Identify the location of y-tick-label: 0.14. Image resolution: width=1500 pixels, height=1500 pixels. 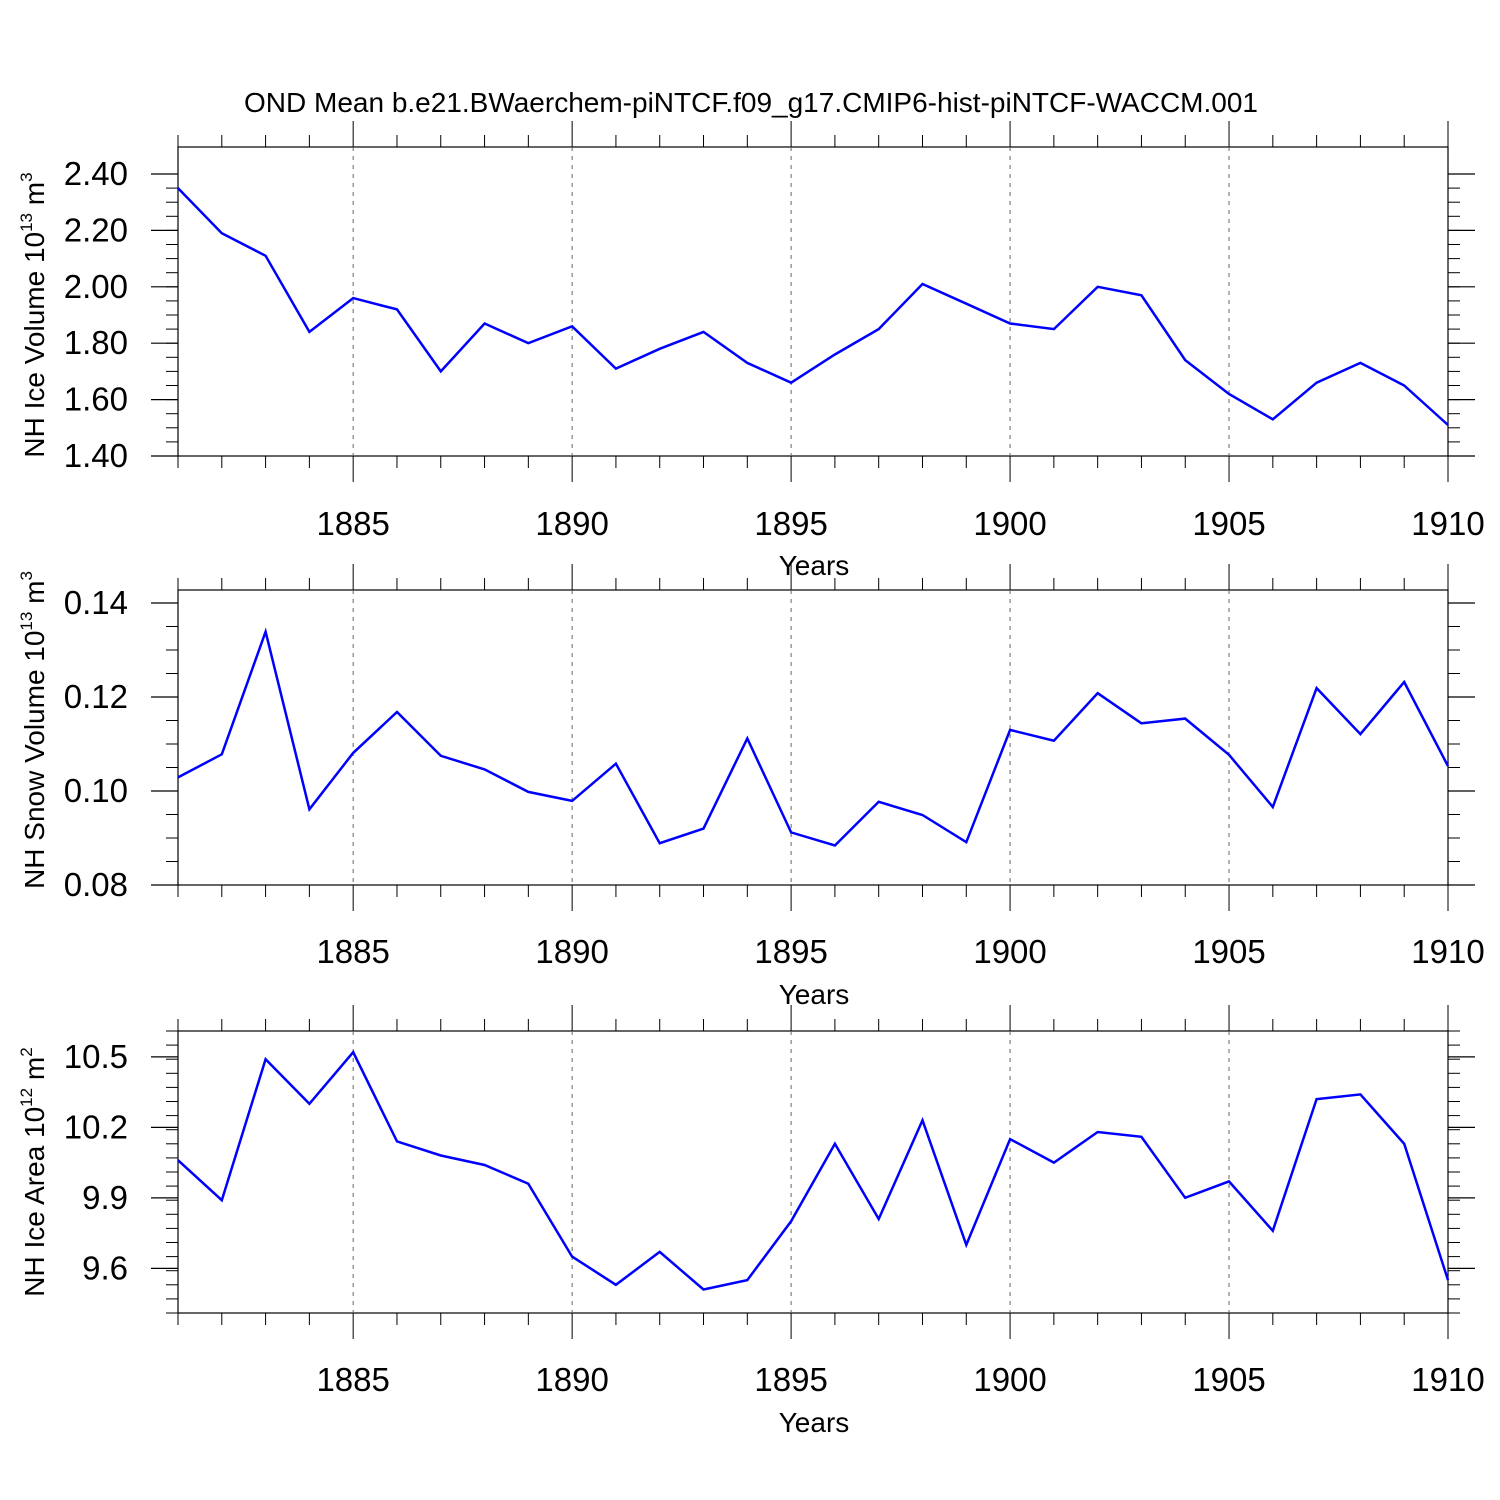
(96, 602).